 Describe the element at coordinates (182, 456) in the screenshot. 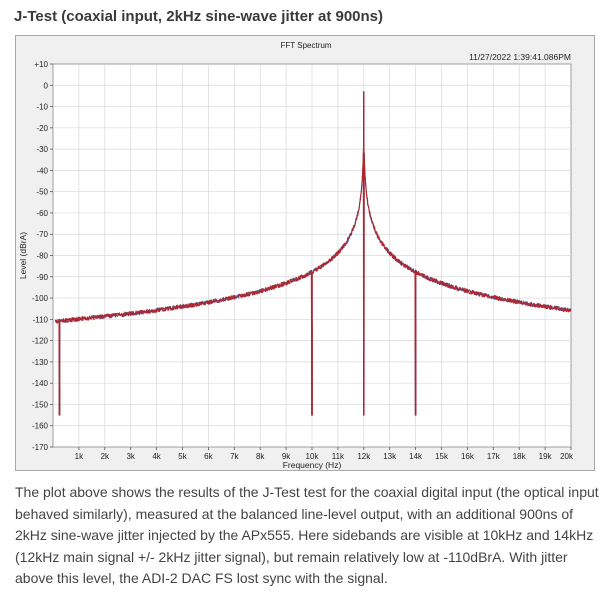

I see `x-tick-label: 5k` at that location.